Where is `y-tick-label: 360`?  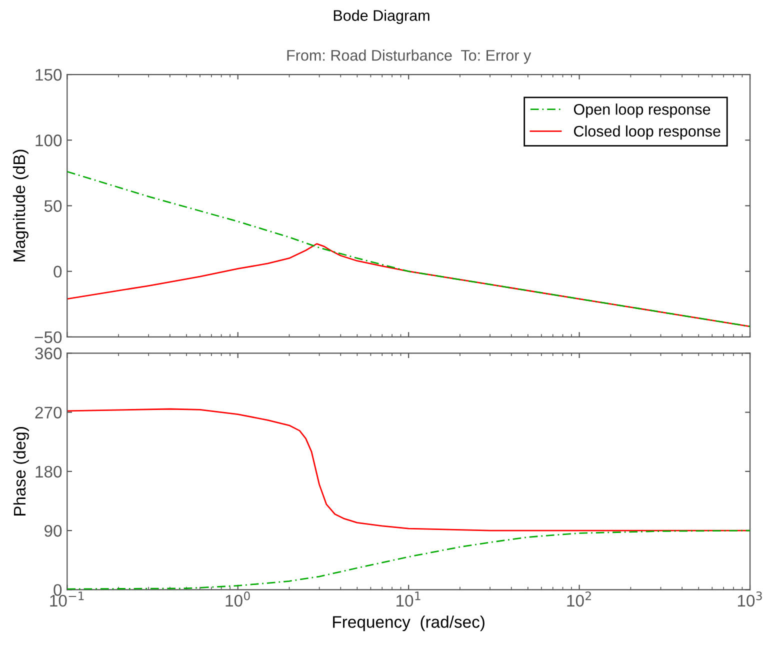
y-tick-label: 360 is located at coordinates (48, 354).